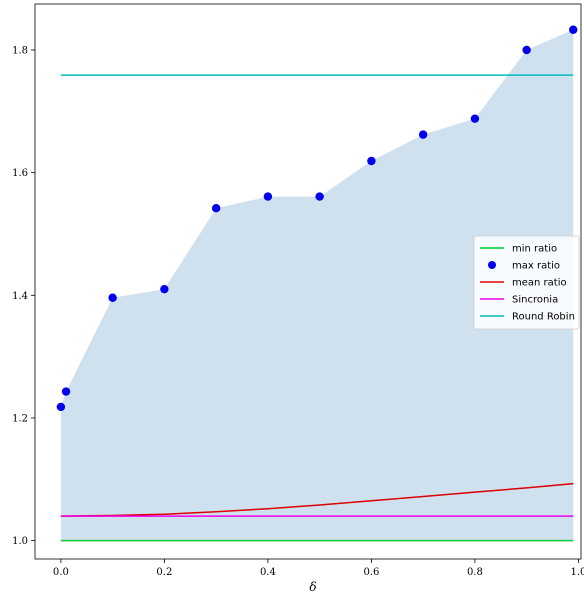 This screenshot has height=600, width=584. I want to click on x-tick-label: 0.8, so click(475, 572).